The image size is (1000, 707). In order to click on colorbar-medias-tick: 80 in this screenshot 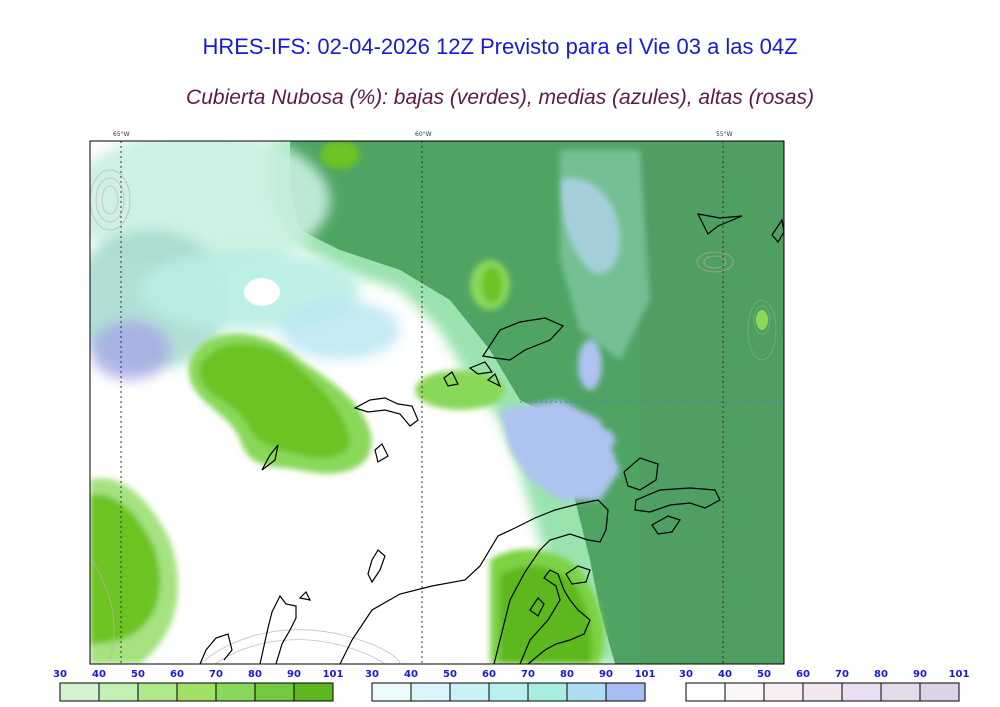, I will do `click(567, 674)`.